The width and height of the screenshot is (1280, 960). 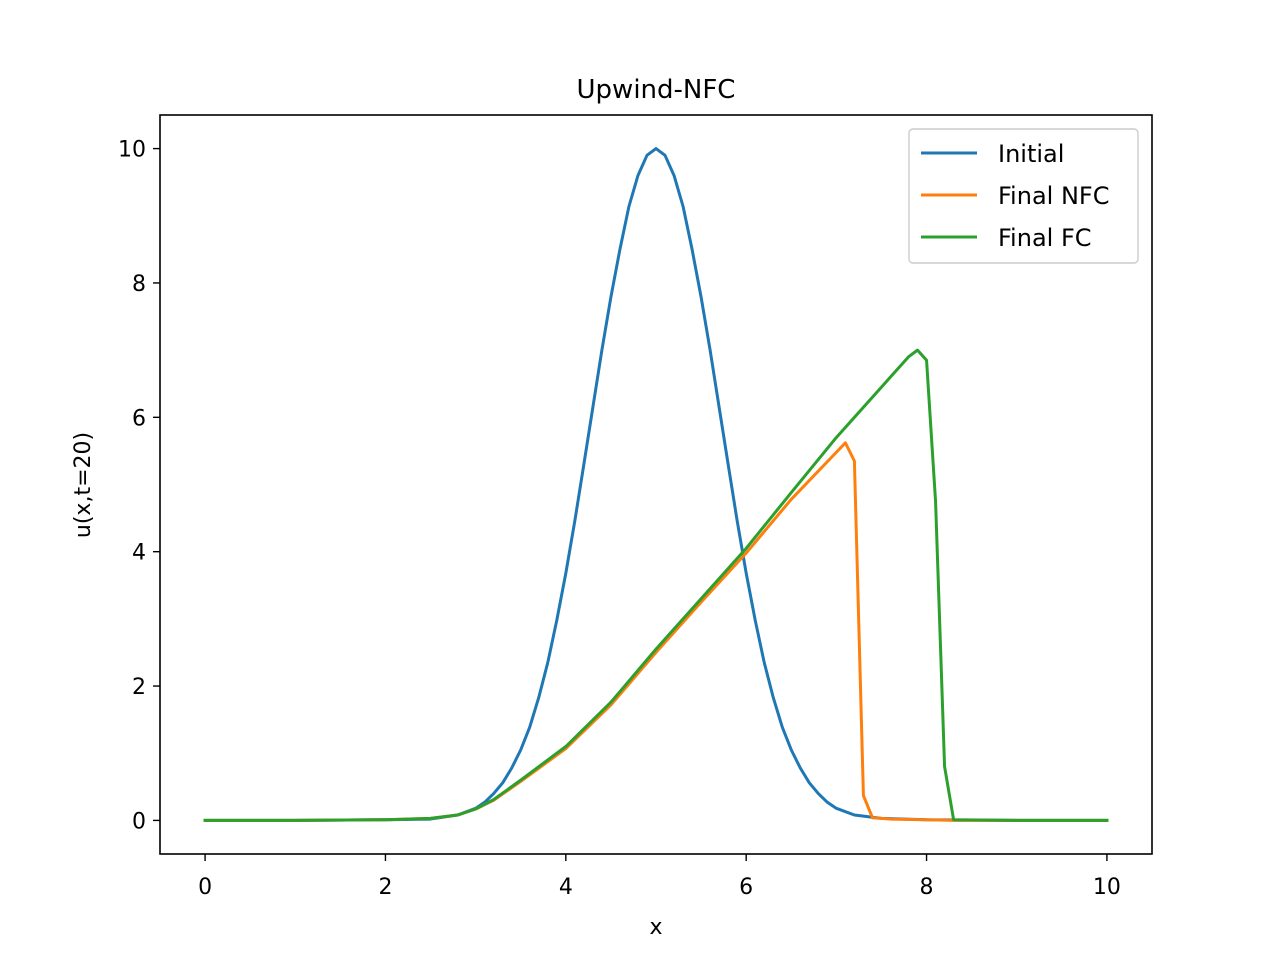 I want to click on legend-label: Final NFC, so click(x=1053, y=196).